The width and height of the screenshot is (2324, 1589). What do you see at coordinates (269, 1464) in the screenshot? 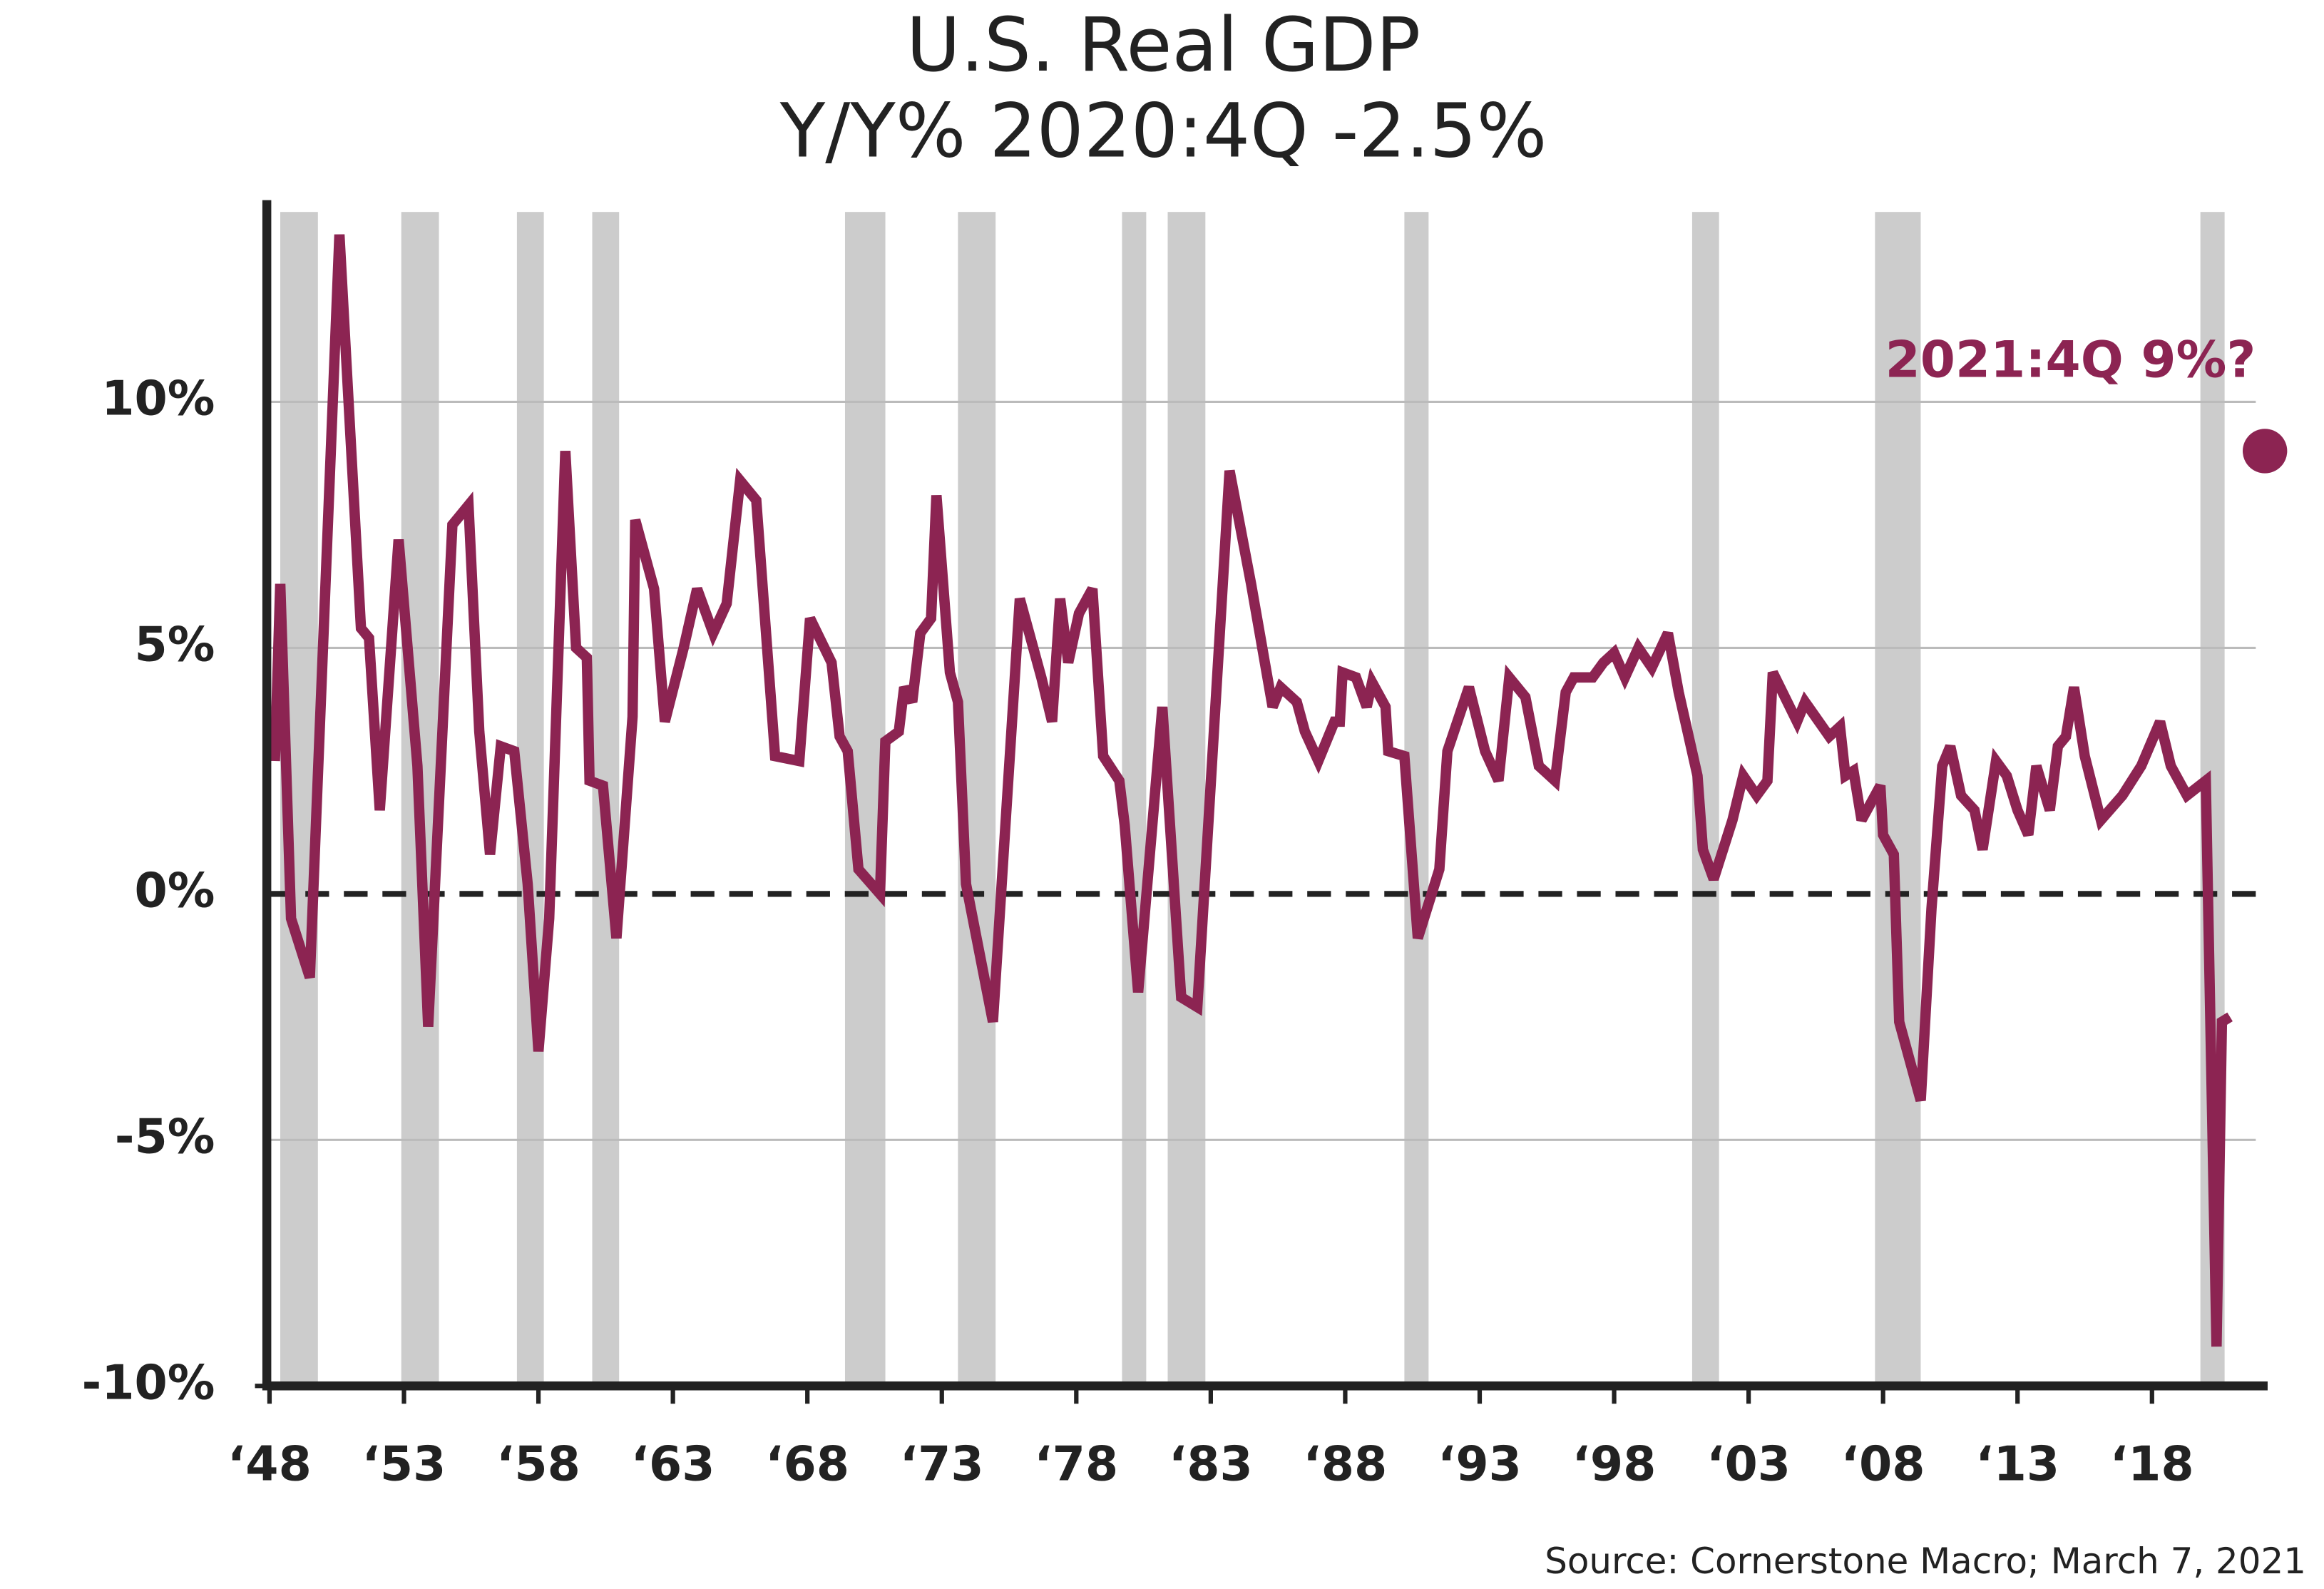
I see `x-tick-label: ‘48` at bounding box center [269, 1464].